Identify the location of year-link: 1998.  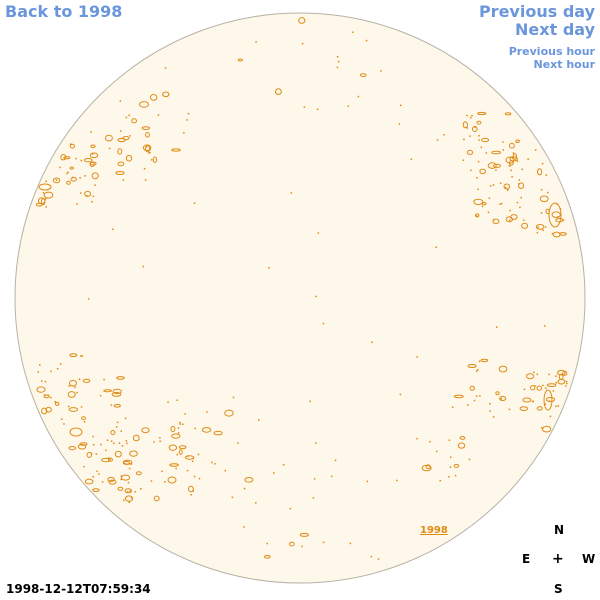
(434, 530).